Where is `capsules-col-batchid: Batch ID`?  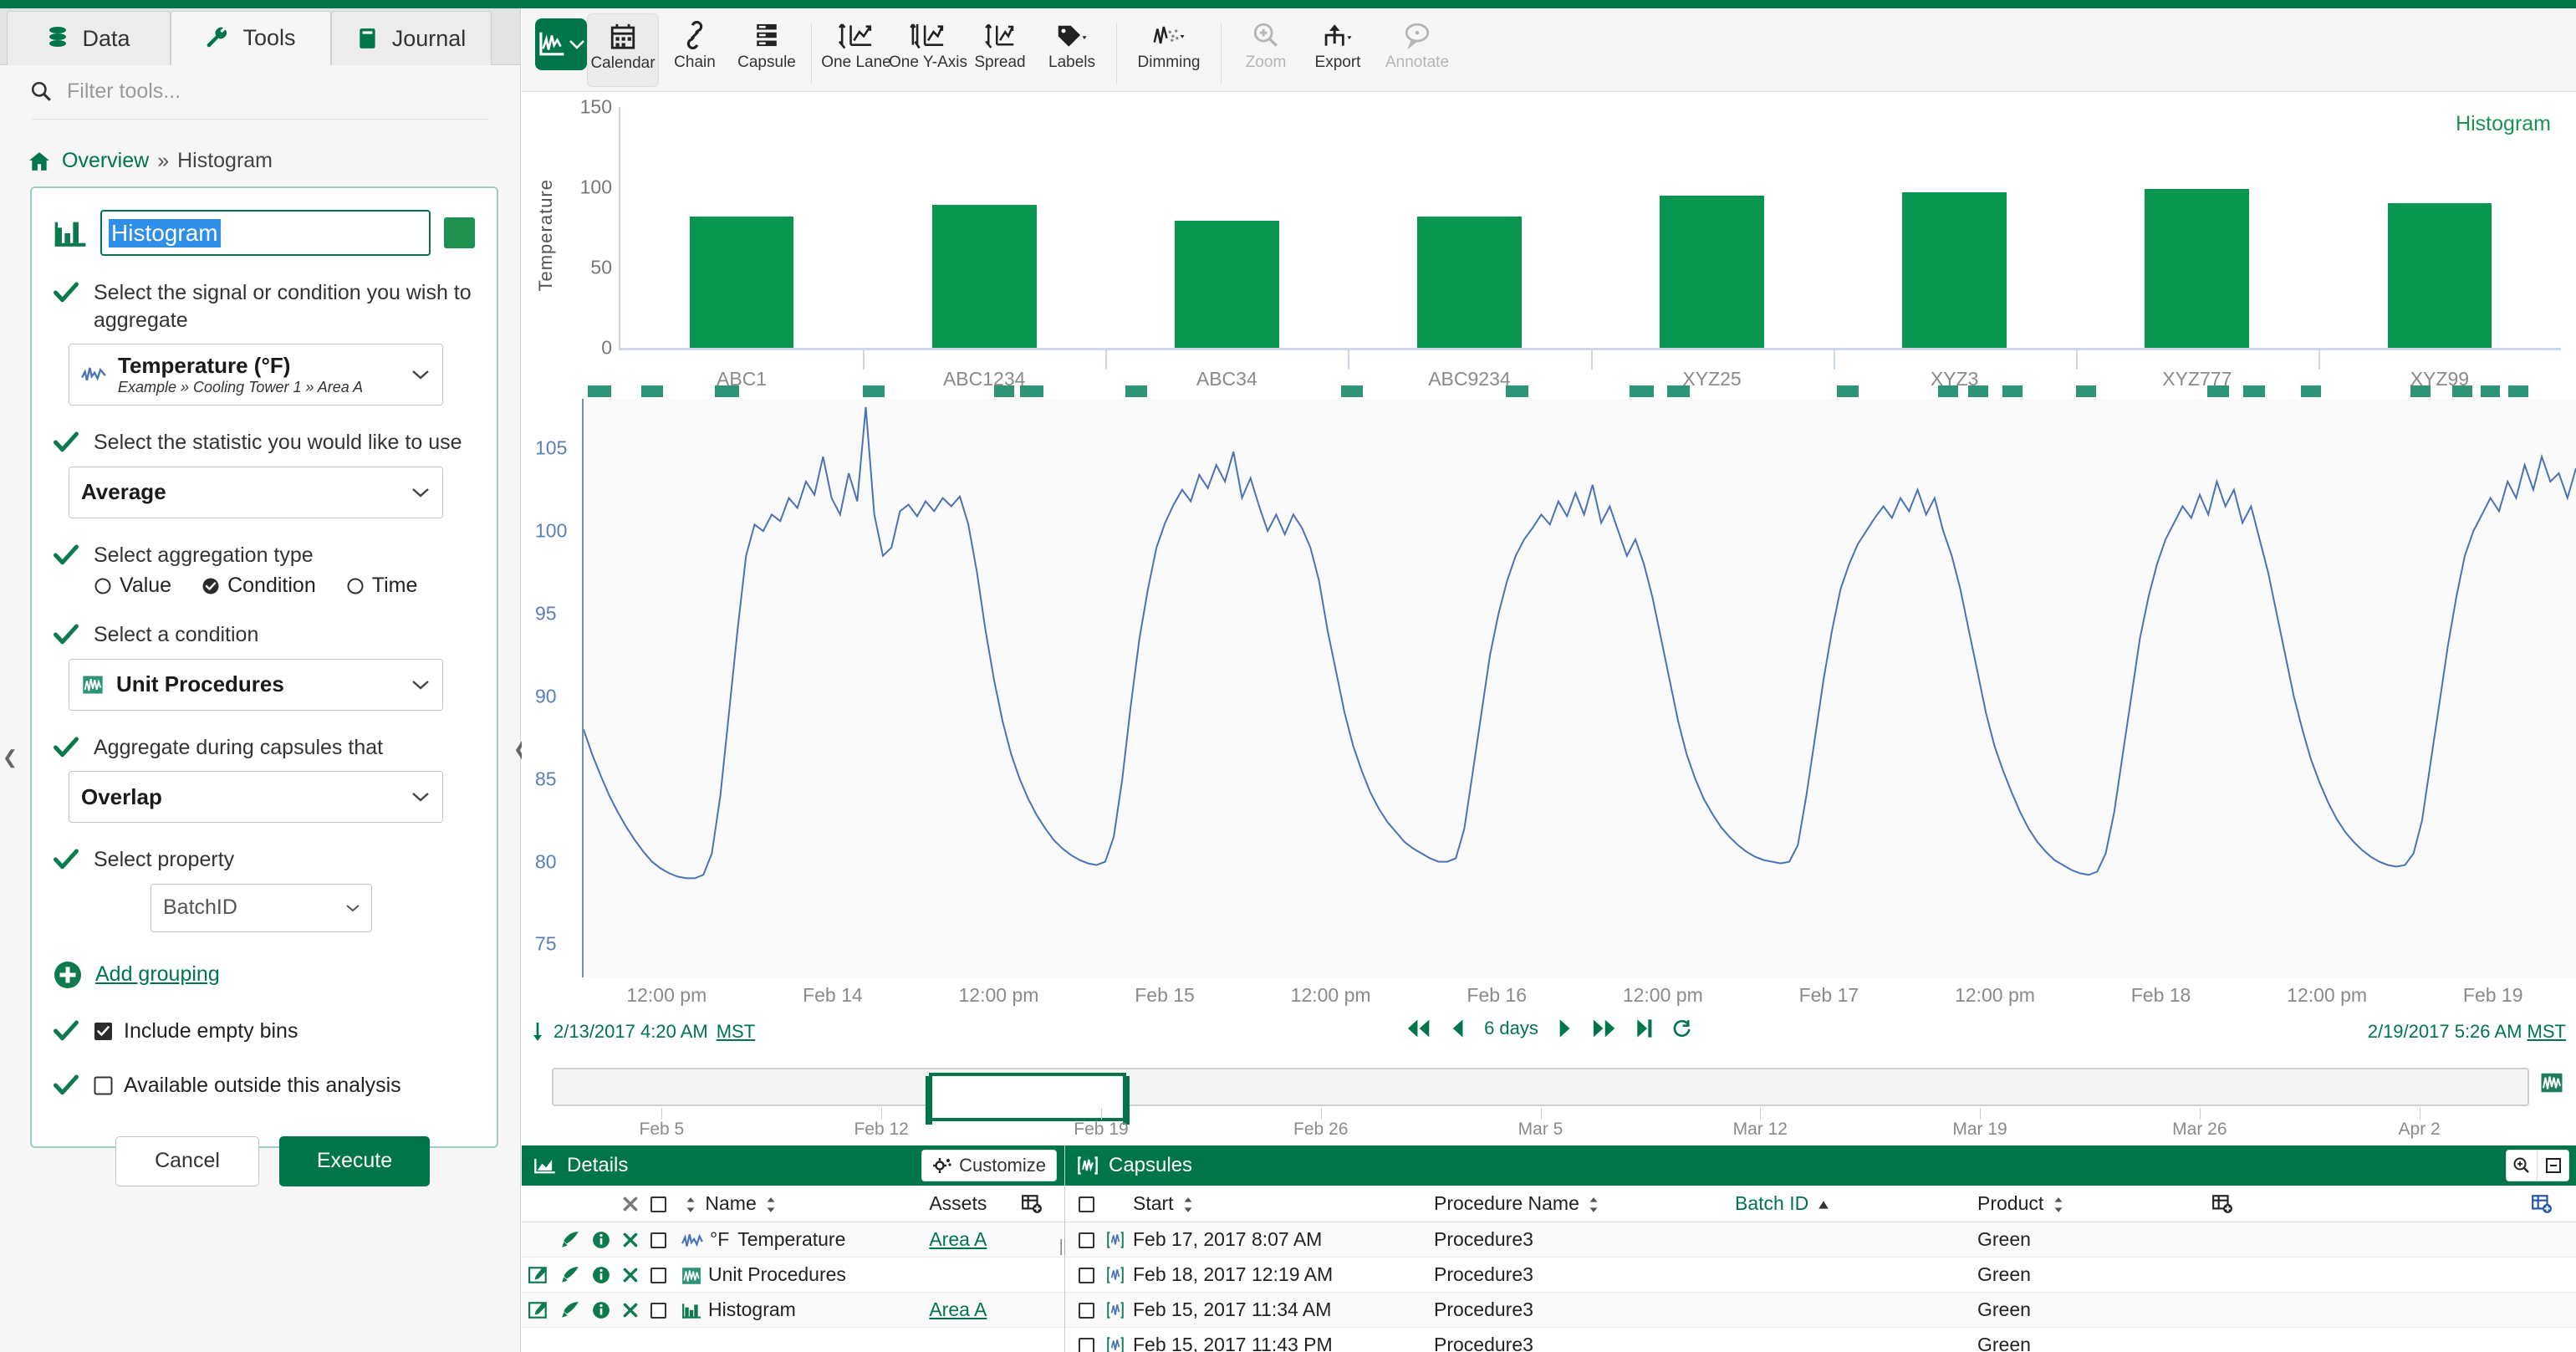 capsules-col-batchid: Batch ID is located at coordinates (1853, 1204).